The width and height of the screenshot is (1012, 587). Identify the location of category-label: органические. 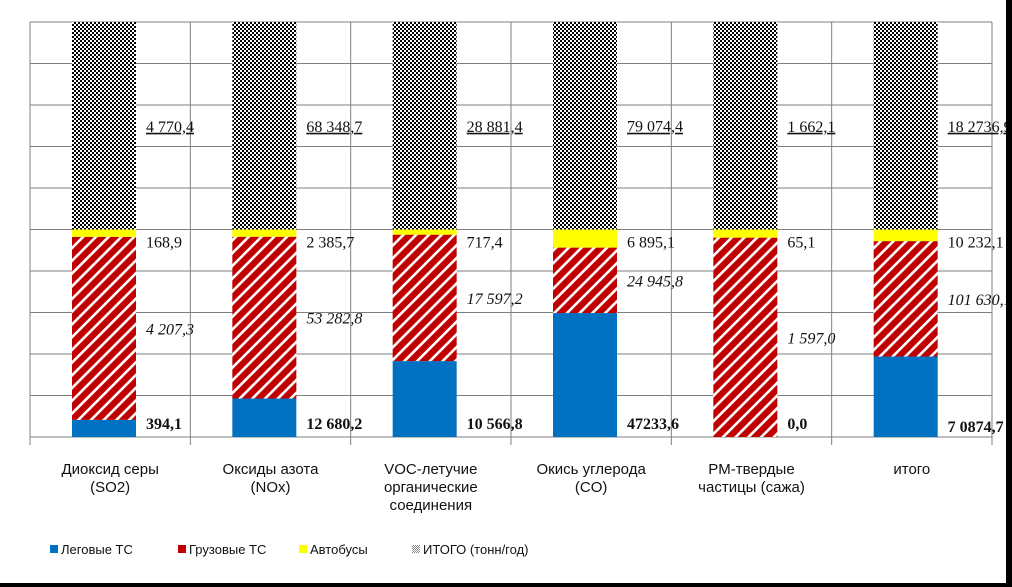
(431, 487).